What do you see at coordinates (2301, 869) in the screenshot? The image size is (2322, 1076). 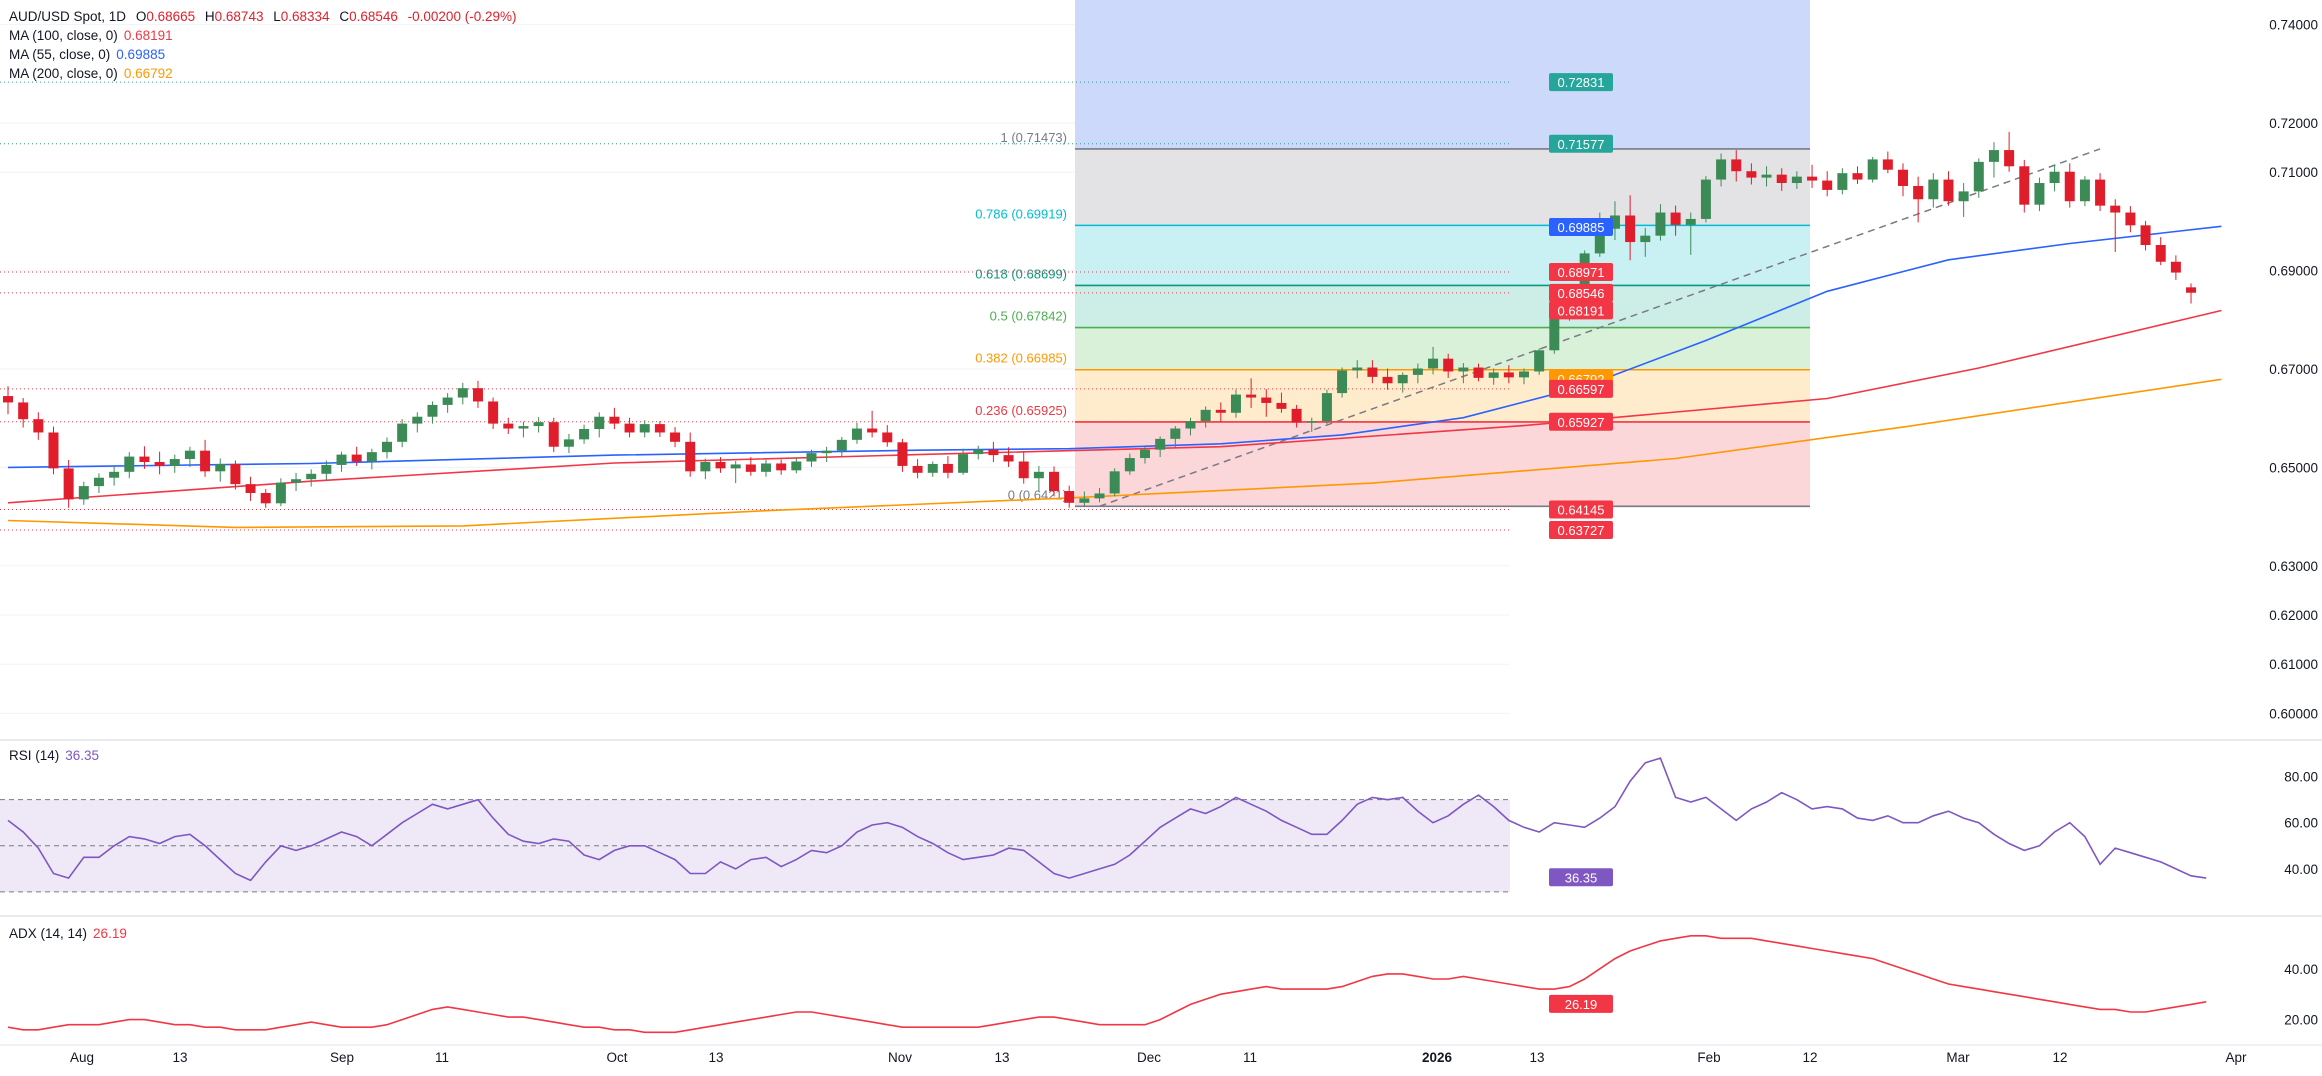 I see `rsi-tick-label: 40.00` at bounding box center [2301, 869].